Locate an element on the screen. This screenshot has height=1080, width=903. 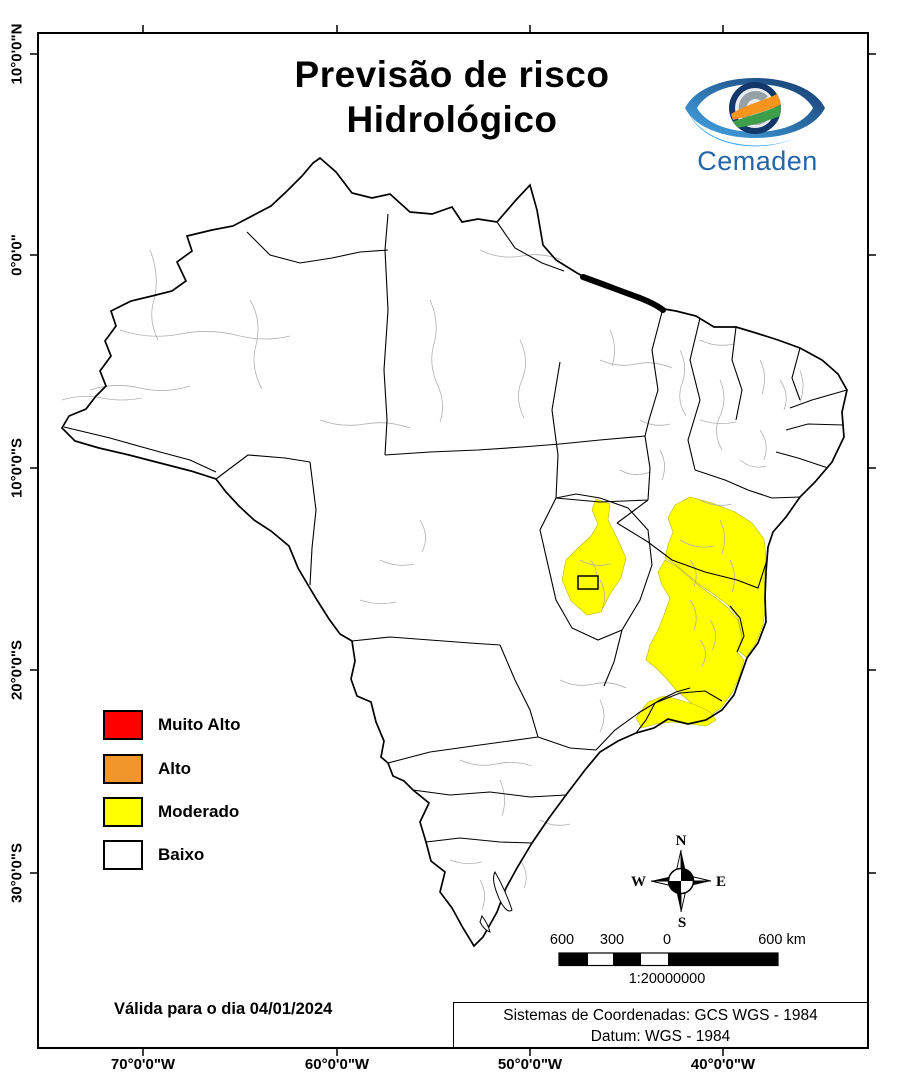
map-title-line2: Hidrológico is located at coordinates (452, 119).